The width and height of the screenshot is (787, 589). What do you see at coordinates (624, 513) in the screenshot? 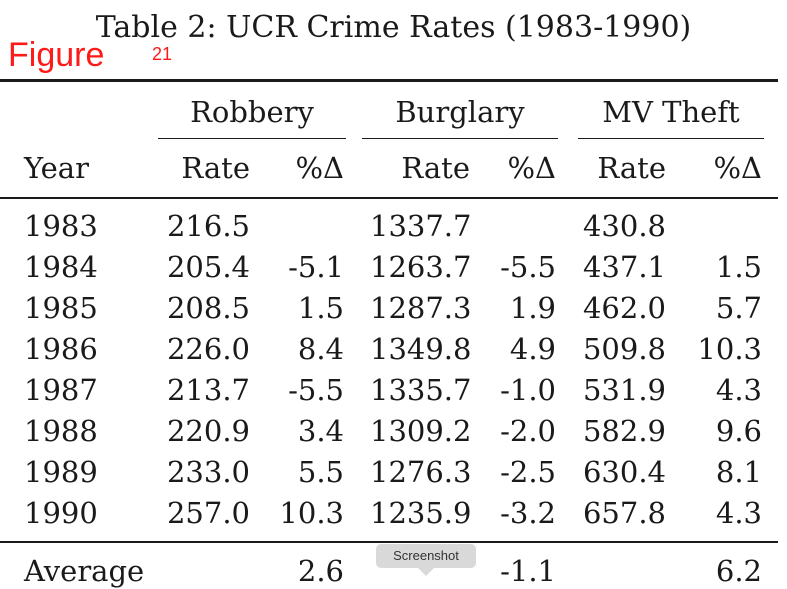
I see `cell-mv-theft-rate: 657.8` at bounding box center [624, 513].